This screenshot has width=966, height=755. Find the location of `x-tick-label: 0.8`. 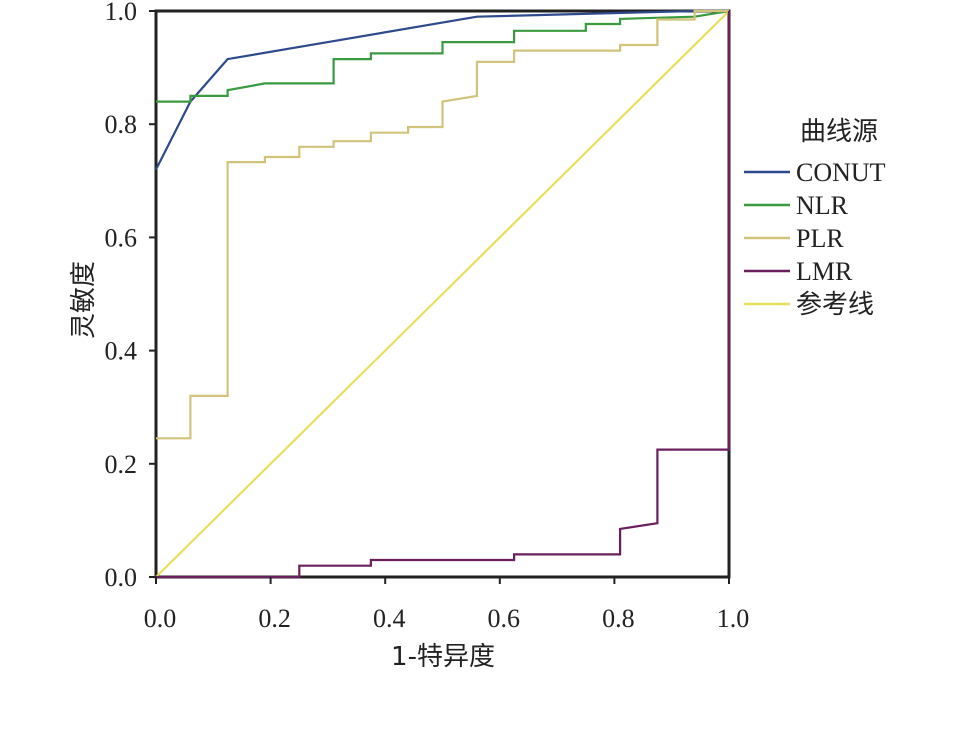

x-tick-label: 0.8 is located at coordinates (618, 618).